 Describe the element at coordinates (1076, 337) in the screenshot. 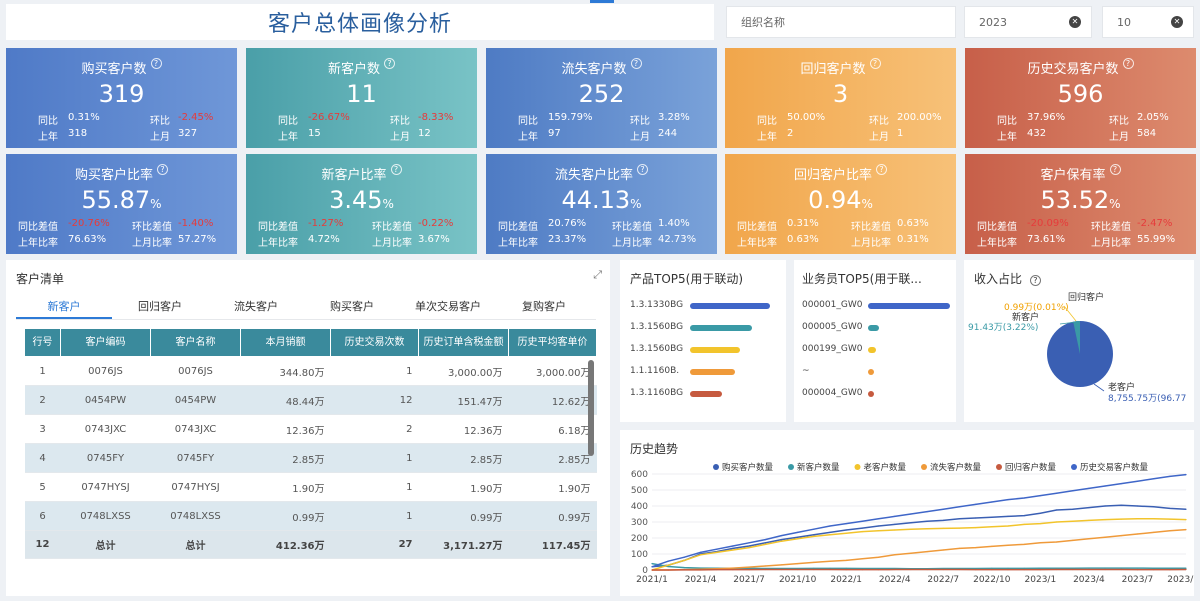

I see `pie-slice-new` at that location.